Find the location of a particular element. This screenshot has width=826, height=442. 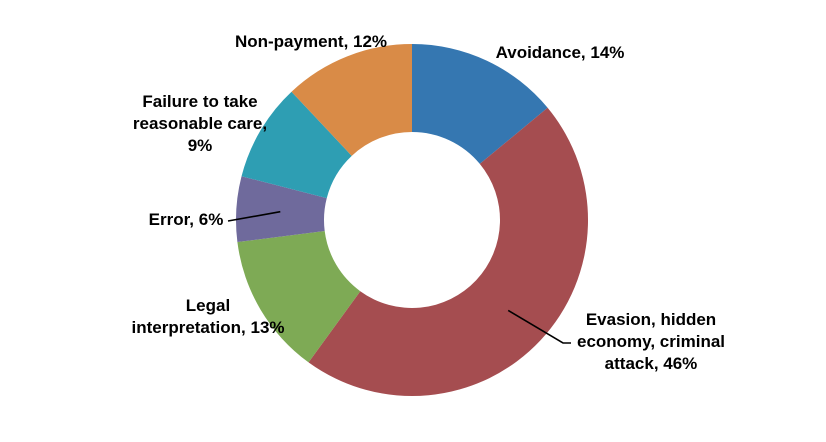

label-failure-reasonable-care: Failure to take reasonable care, 9% is located at coordinates (200, 123).